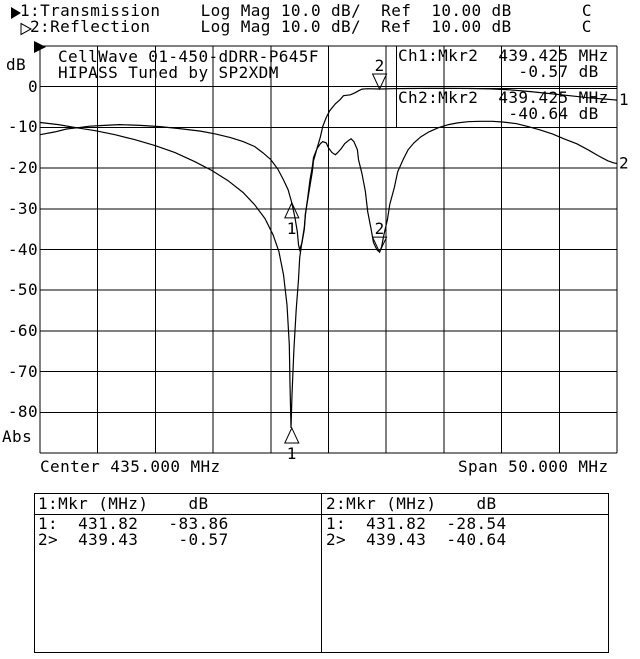 This screenshot has height=659, width=640. I want to click on y-axis-tick-label: -30, so click(22, 208).